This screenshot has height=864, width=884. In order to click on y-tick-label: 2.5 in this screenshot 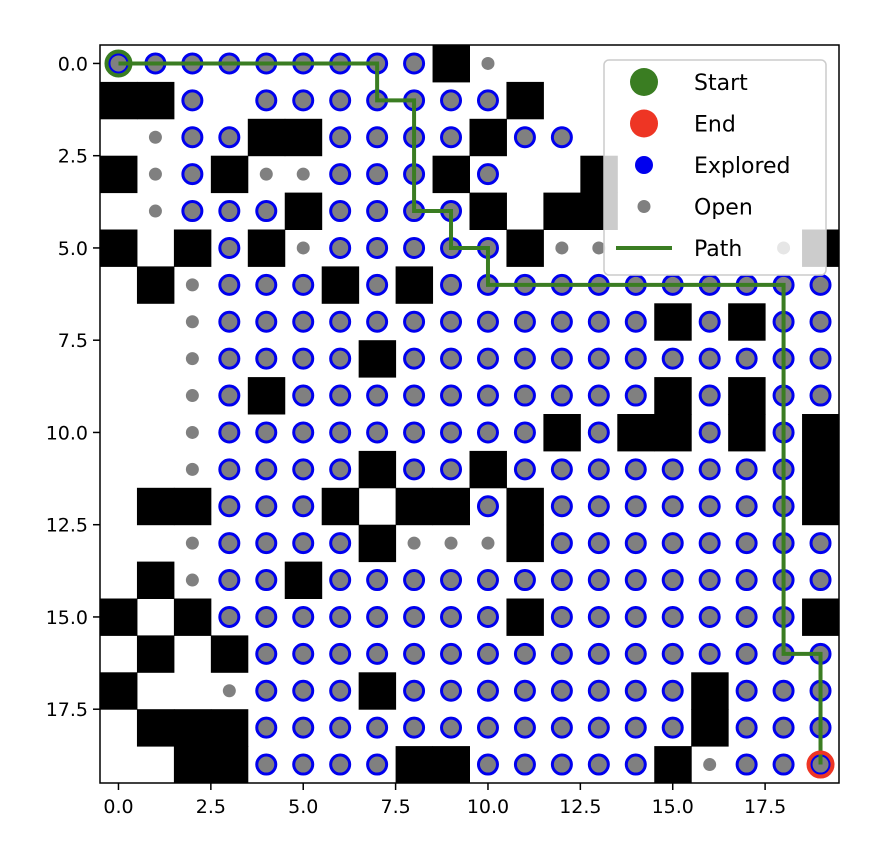, I will do `click(73, 157)`.